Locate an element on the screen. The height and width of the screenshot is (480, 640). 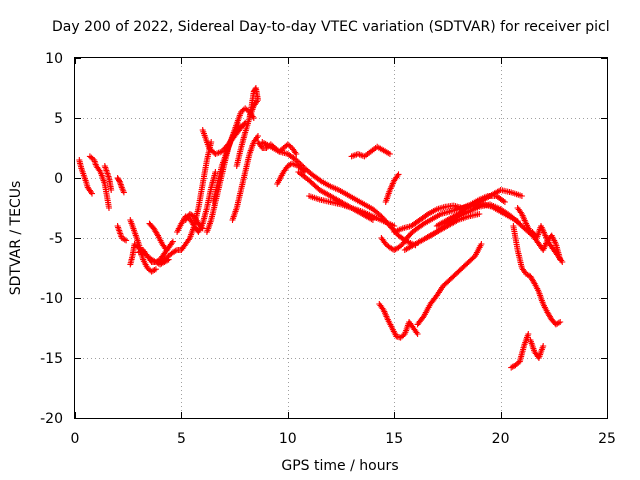
series-arc4 is located at coordinates (120, 185).